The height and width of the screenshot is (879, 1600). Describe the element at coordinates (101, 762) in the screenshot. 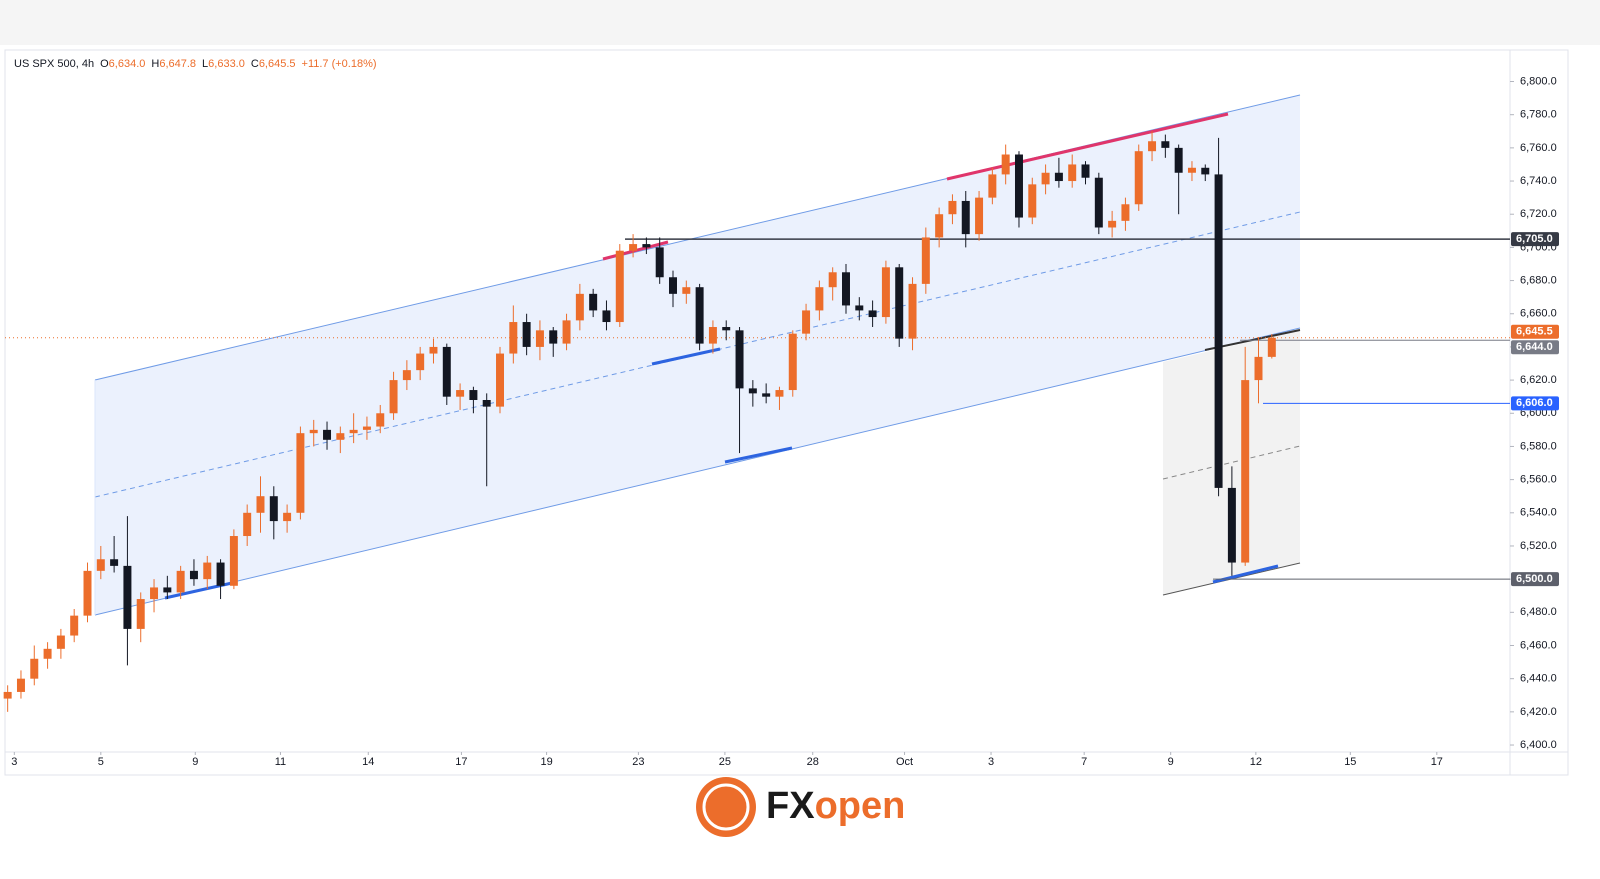

I see `x-tick-label: 5` at that location.